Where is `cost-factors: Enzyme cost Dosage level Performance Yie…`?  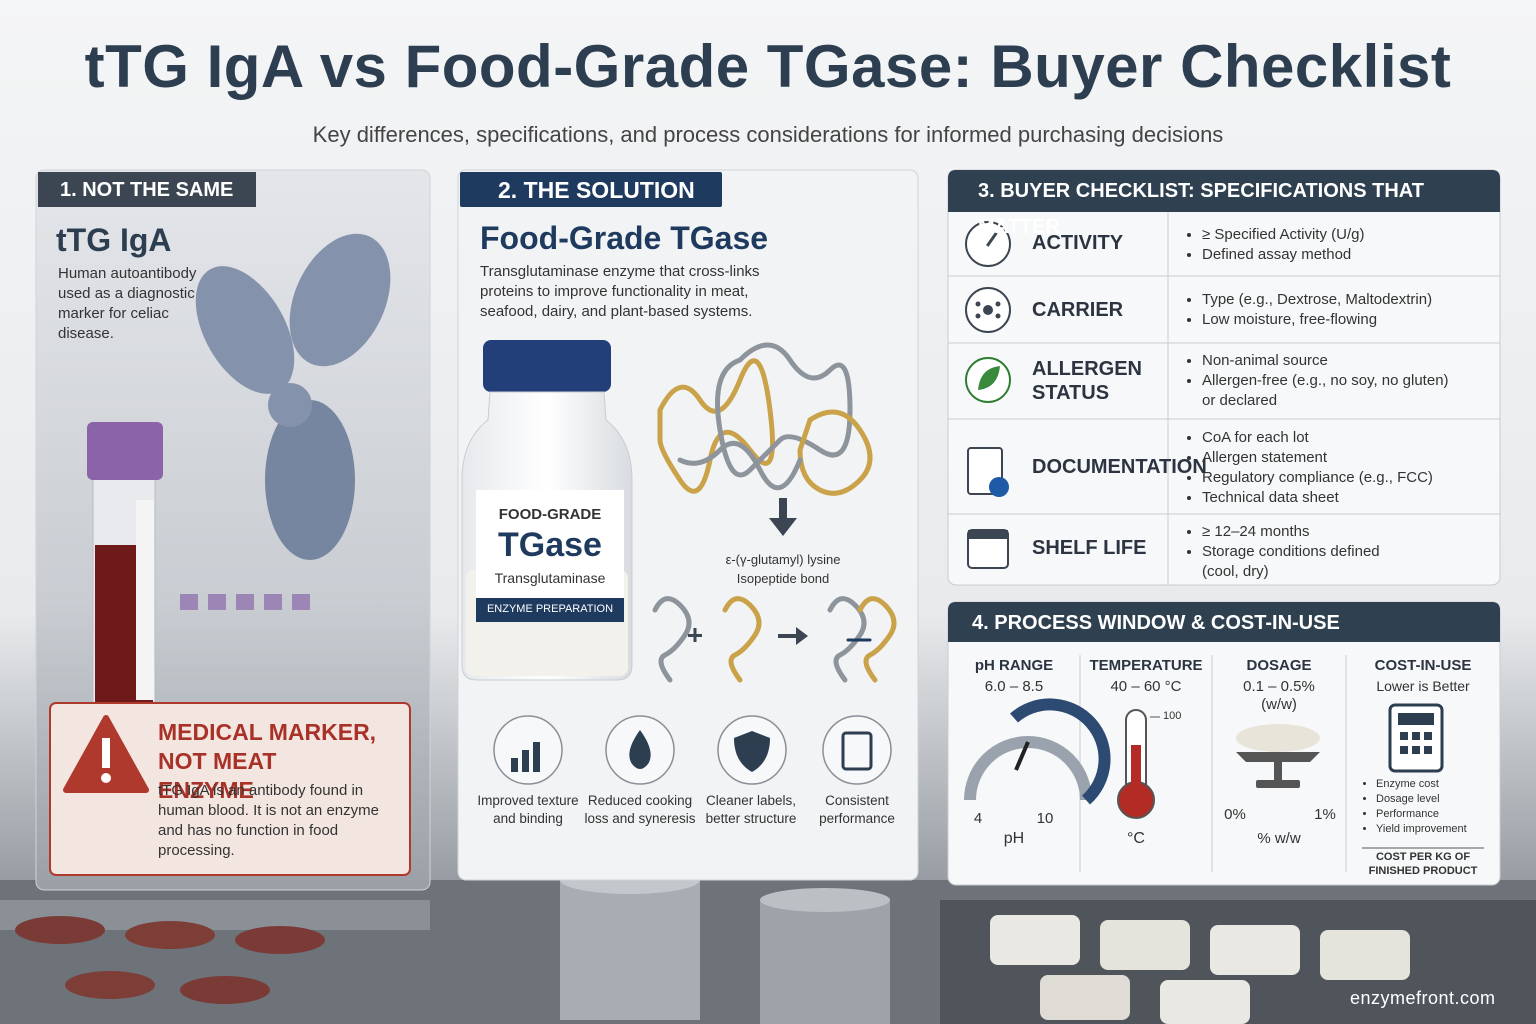
cost-factors: Enzyme cost Dosage level Performance Yie… is located at coordinates (1413, 807).